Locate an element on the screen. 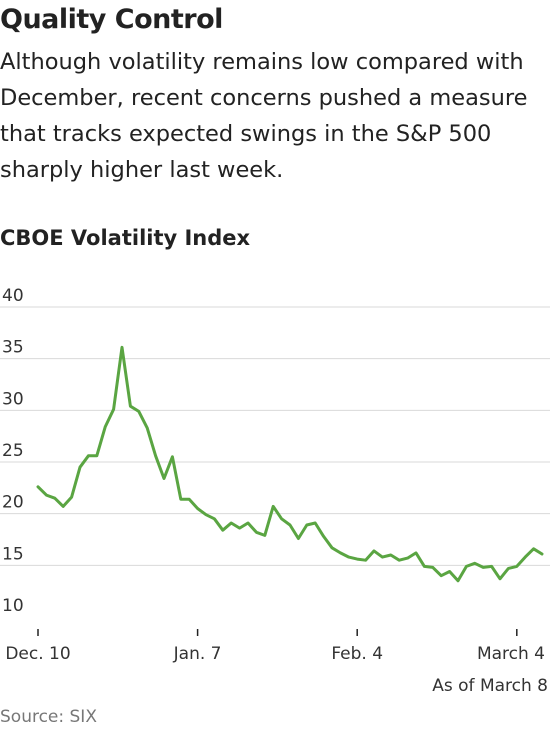 The height and width of the screenshot is (733, 550). y-tick-label: 20 is located at coordinates (13, 503).